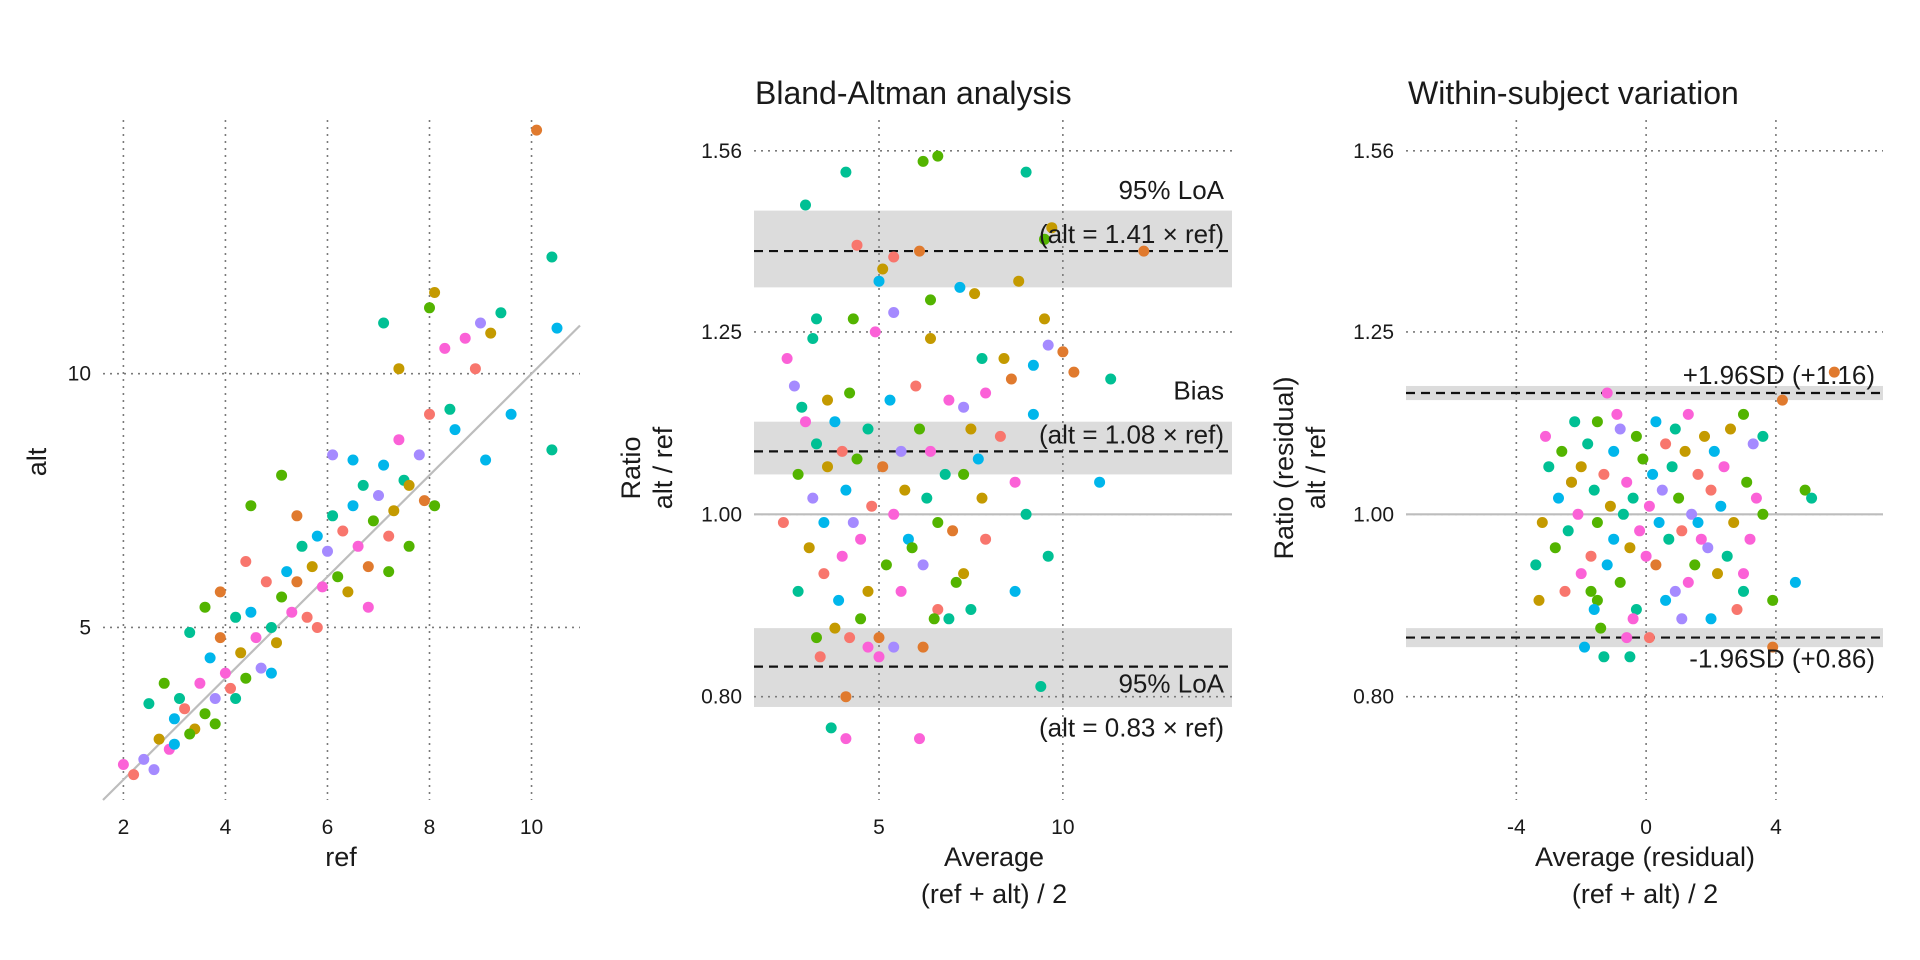  I want to click on upper-loa-ci-band, so click(993, 249).